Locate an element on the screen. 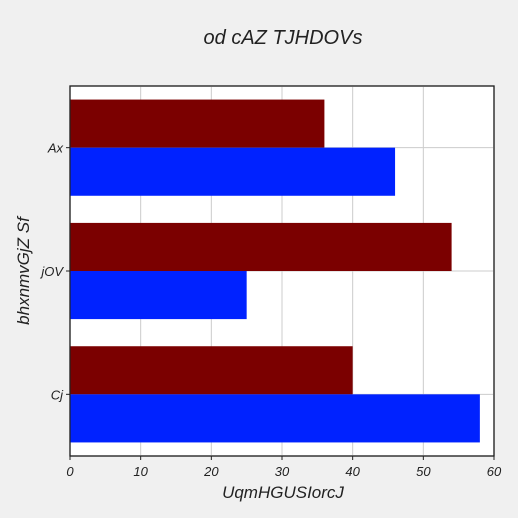 The width and height of the screenshot is (518, 518). x-tick-label: 10 is located at coordinates (140, 471).